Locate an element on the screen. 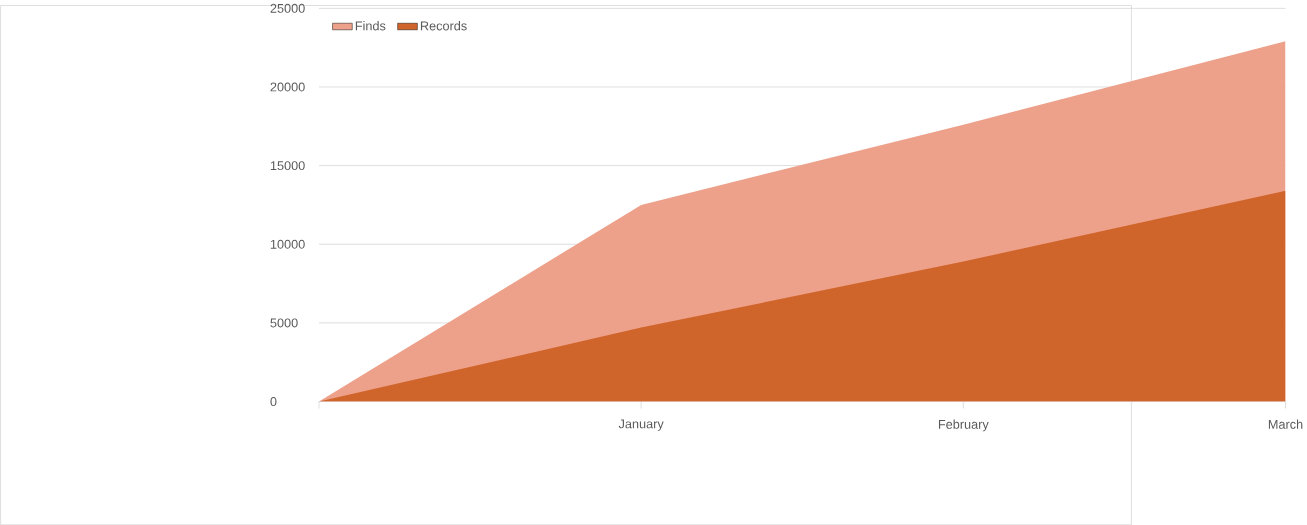 This screenshot has width=1307, height=525. x-tick-label: January is located at coordinates (641, 425).